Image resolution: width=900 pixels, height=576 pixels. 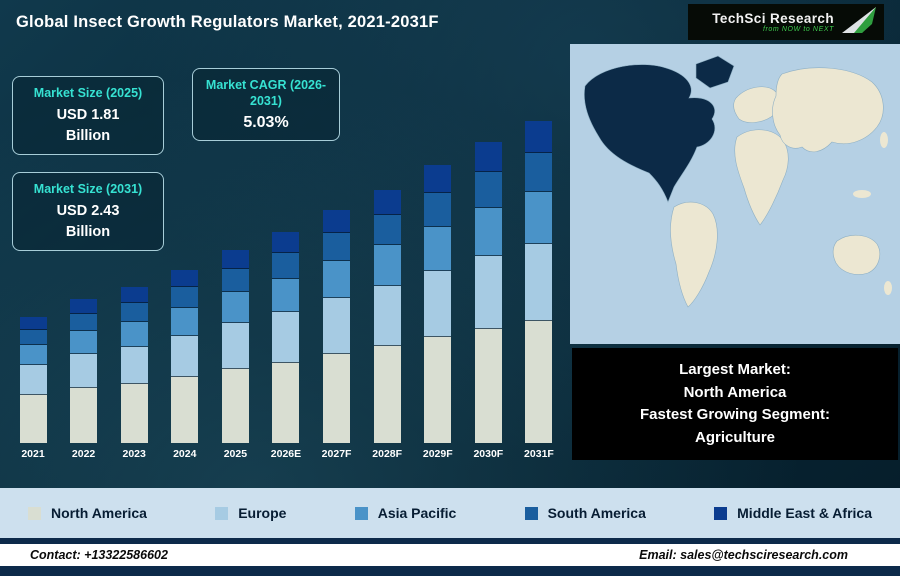 I want to click on info-box-heading: Market Size (2031), so click(x=88, y=189).